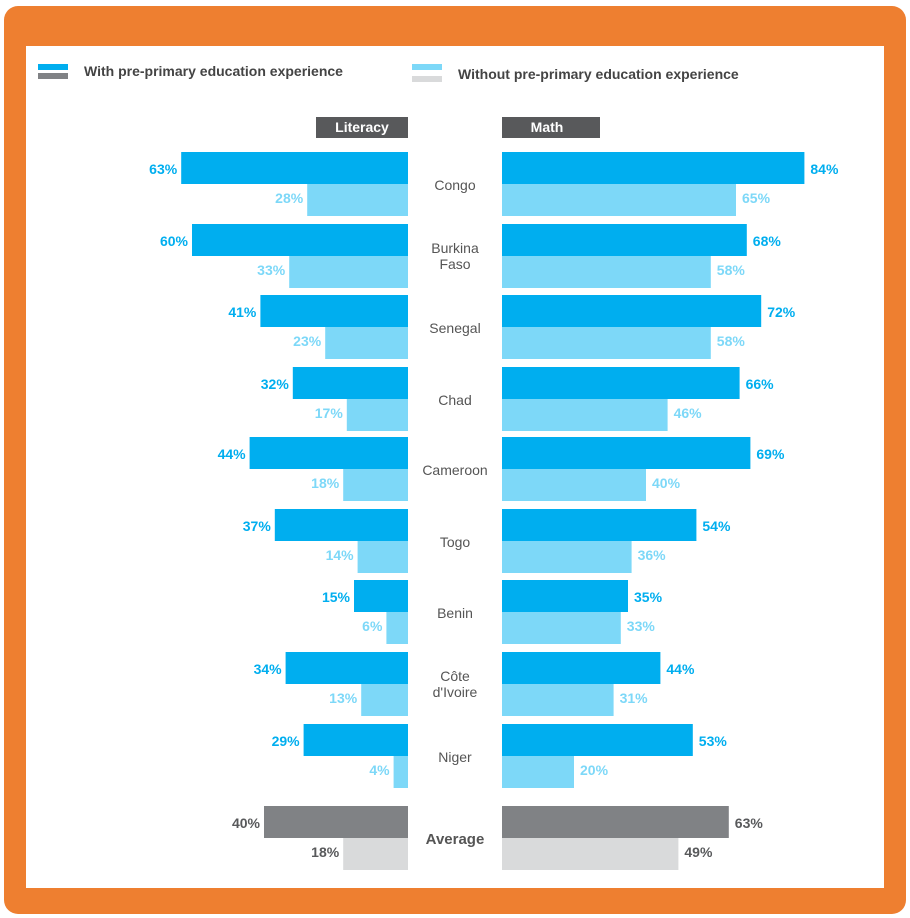 This screenshot has height=918, width=910. Describe the element at coordinates (598, 74) in the screenshot. I see `legend-without-label: Without pre-primary education experience` at that location.